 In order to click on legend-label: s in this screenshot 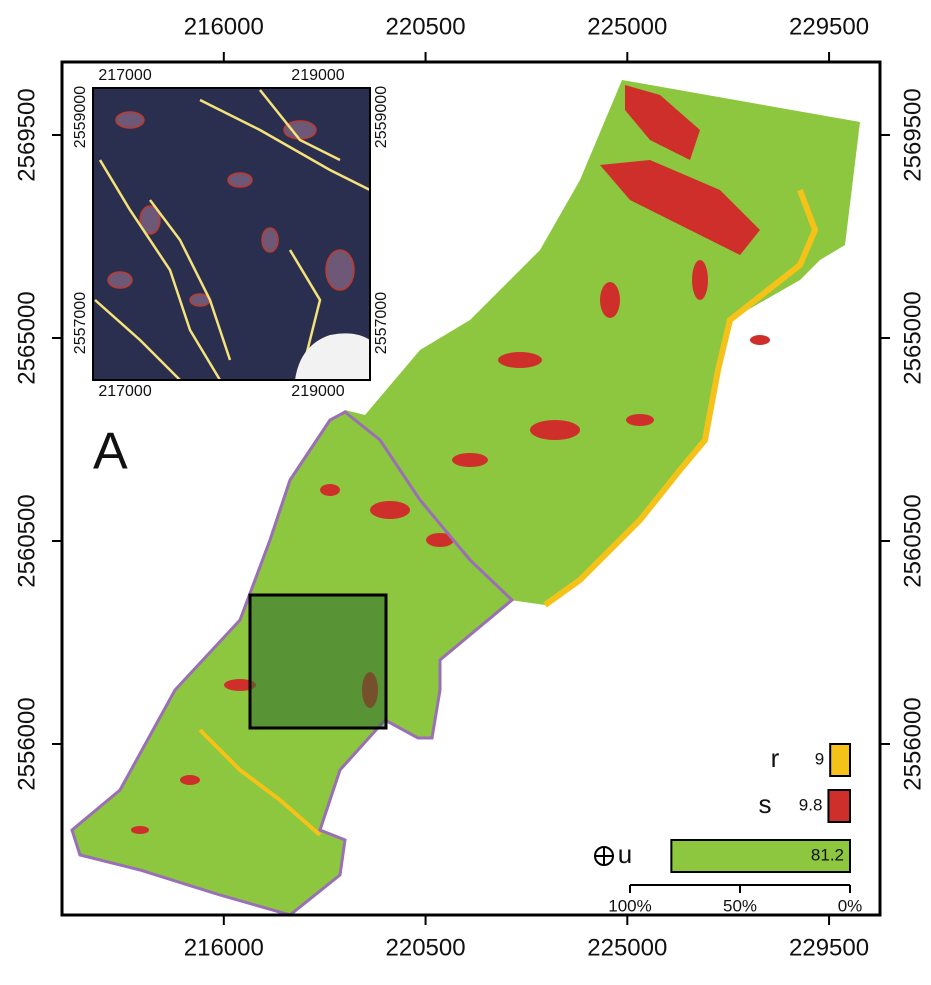, I will do `click(765, 804)`.